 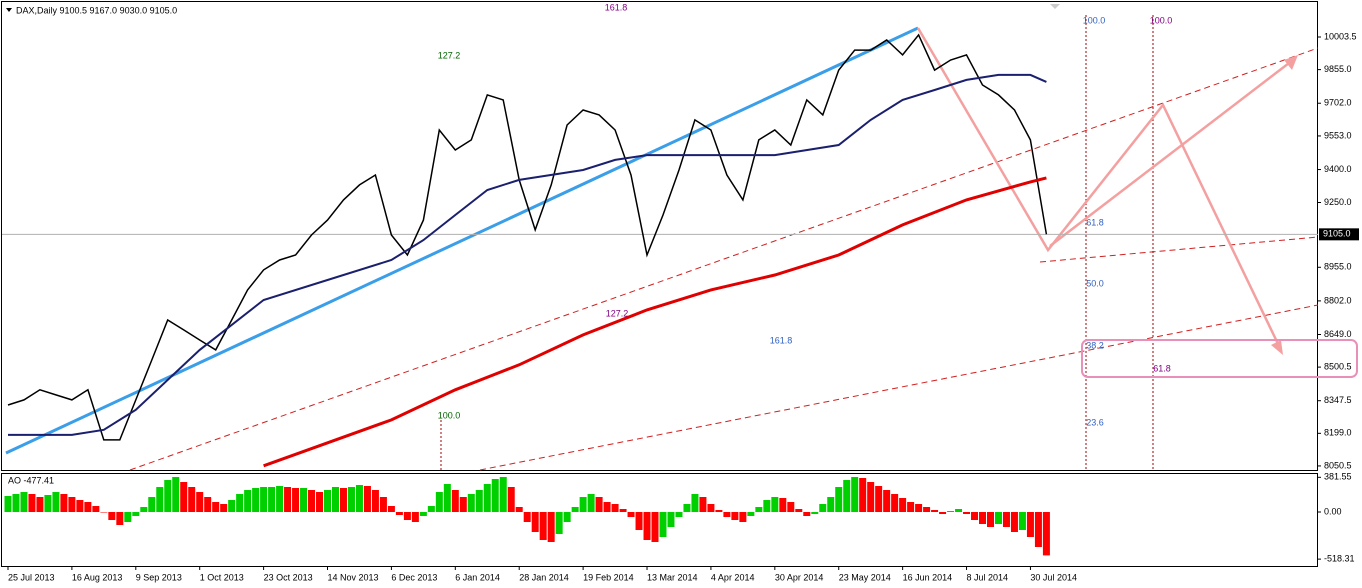 I want to click on y-tick-label: 8955.0, so click(x=1338, y=267).